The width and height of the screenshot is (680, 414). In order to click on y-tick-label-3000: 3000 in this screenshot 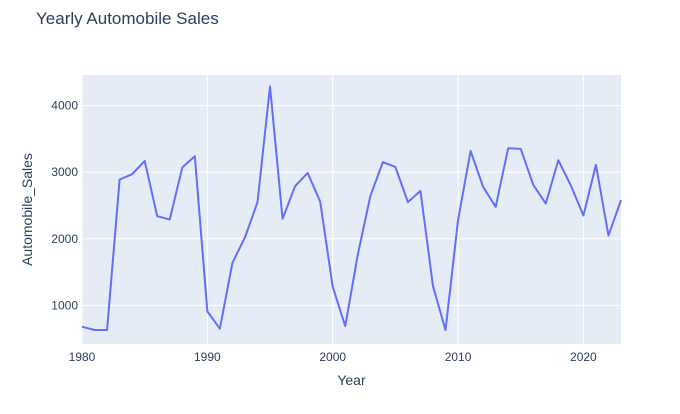, I will do `click(64, 172)`.